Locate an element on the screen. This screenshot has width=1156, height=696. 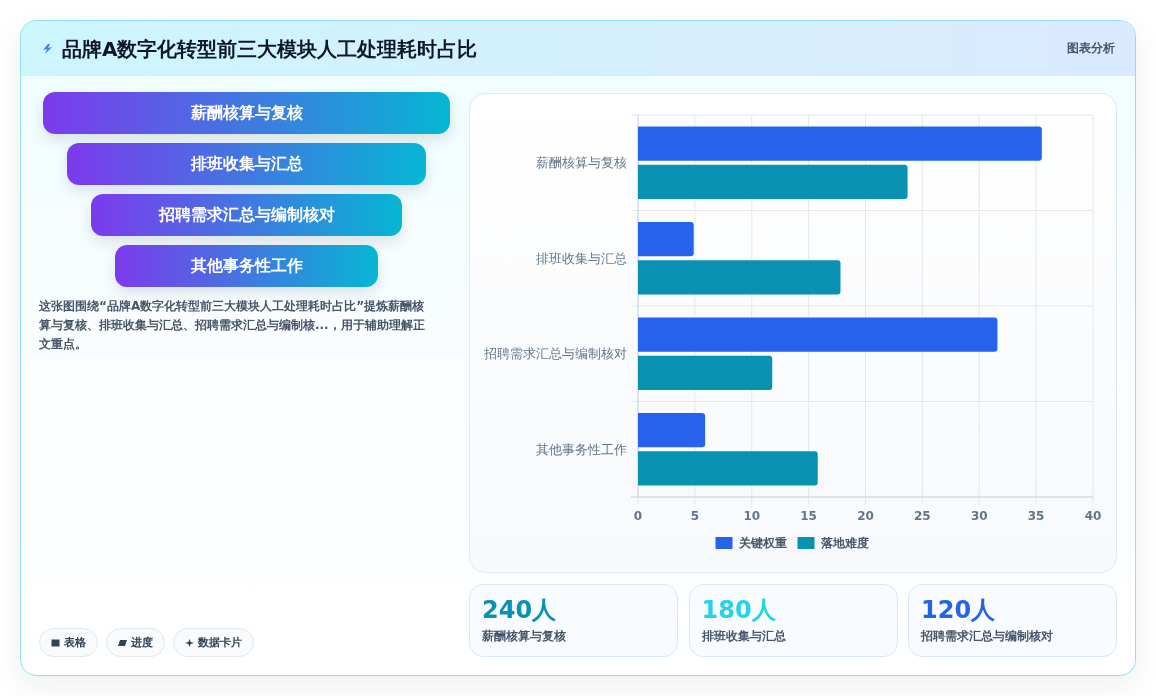
x-tick-label: 30 is located at coordinates (979, 516).